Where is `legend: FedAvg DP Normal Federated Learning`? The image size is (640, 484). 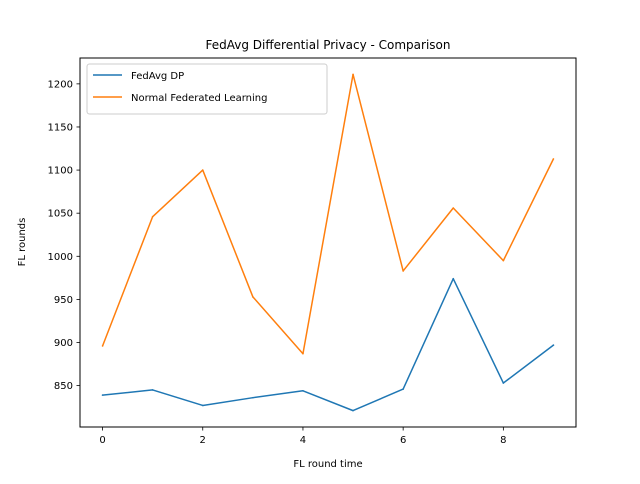
legend: FedAvg DP Normal Federated Learning is located at coordinates (207, 89).